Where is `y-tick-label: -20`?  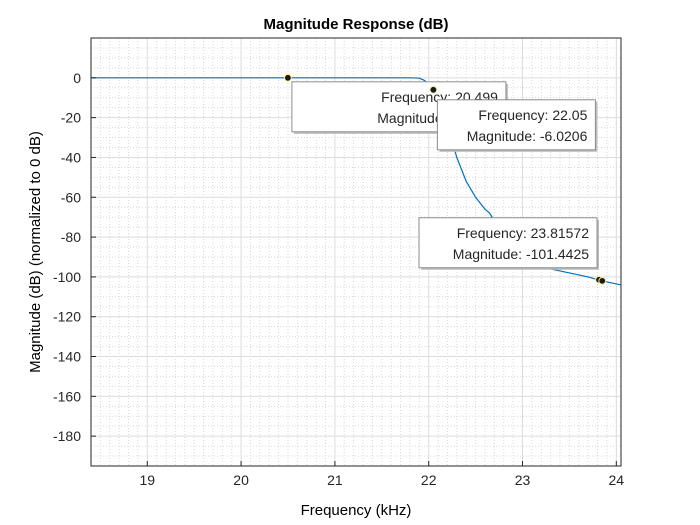
y-tick-label: -20 is located at coordinates (71, 118).